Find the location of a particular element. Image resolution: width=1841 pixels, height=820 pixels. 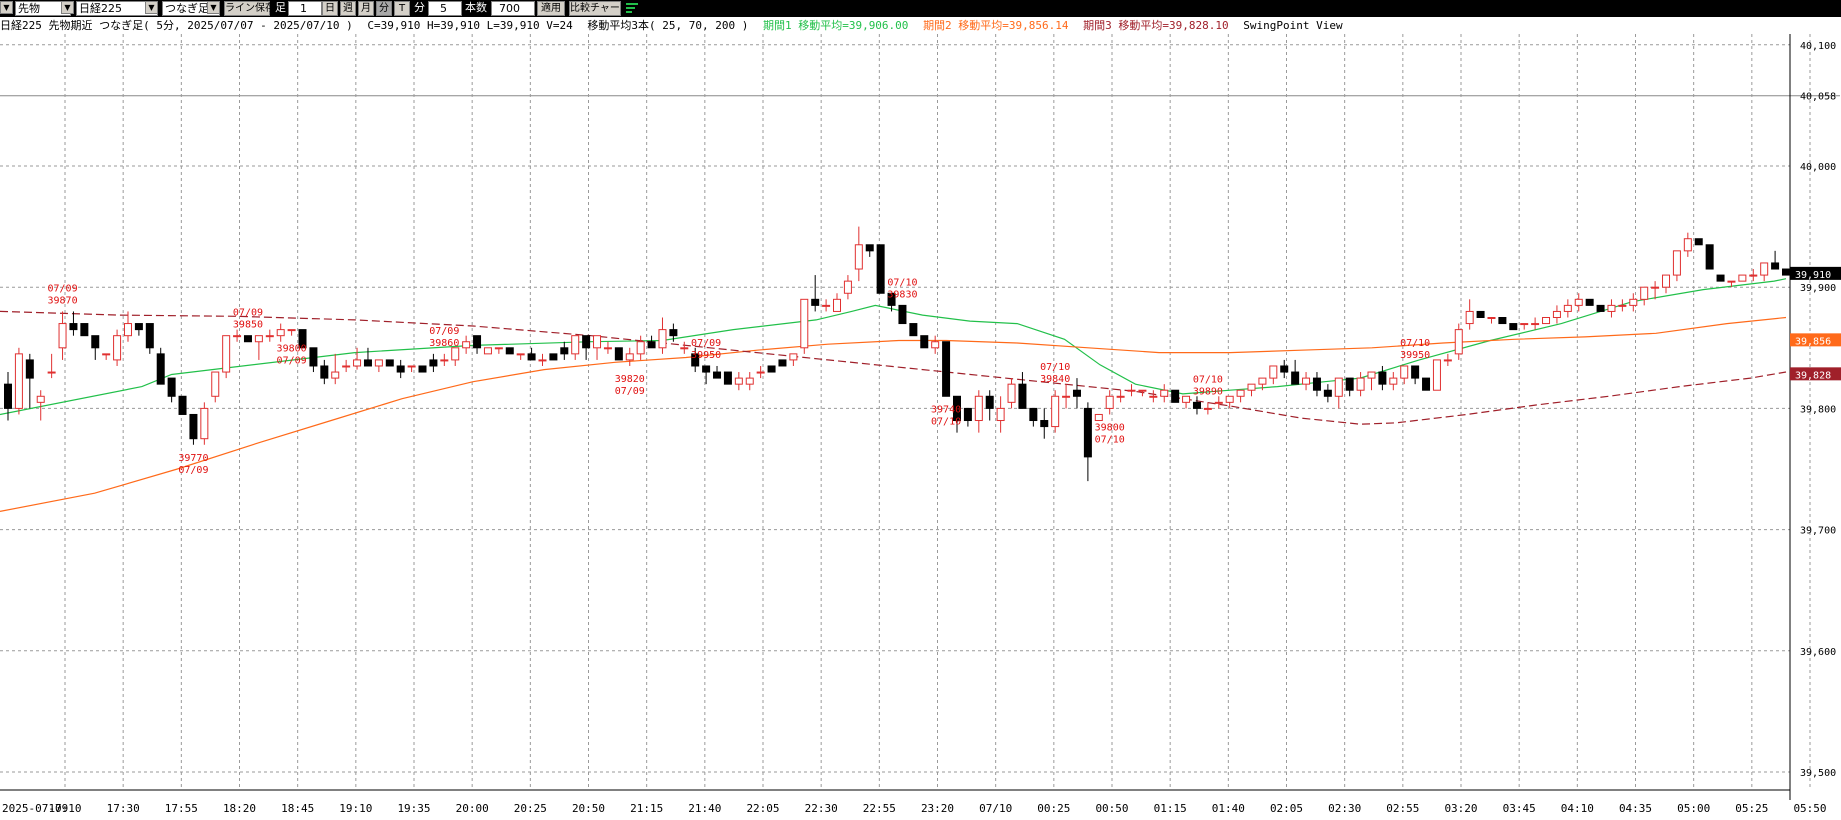

period-week-button: 週 is located at coordinates (348, 8).